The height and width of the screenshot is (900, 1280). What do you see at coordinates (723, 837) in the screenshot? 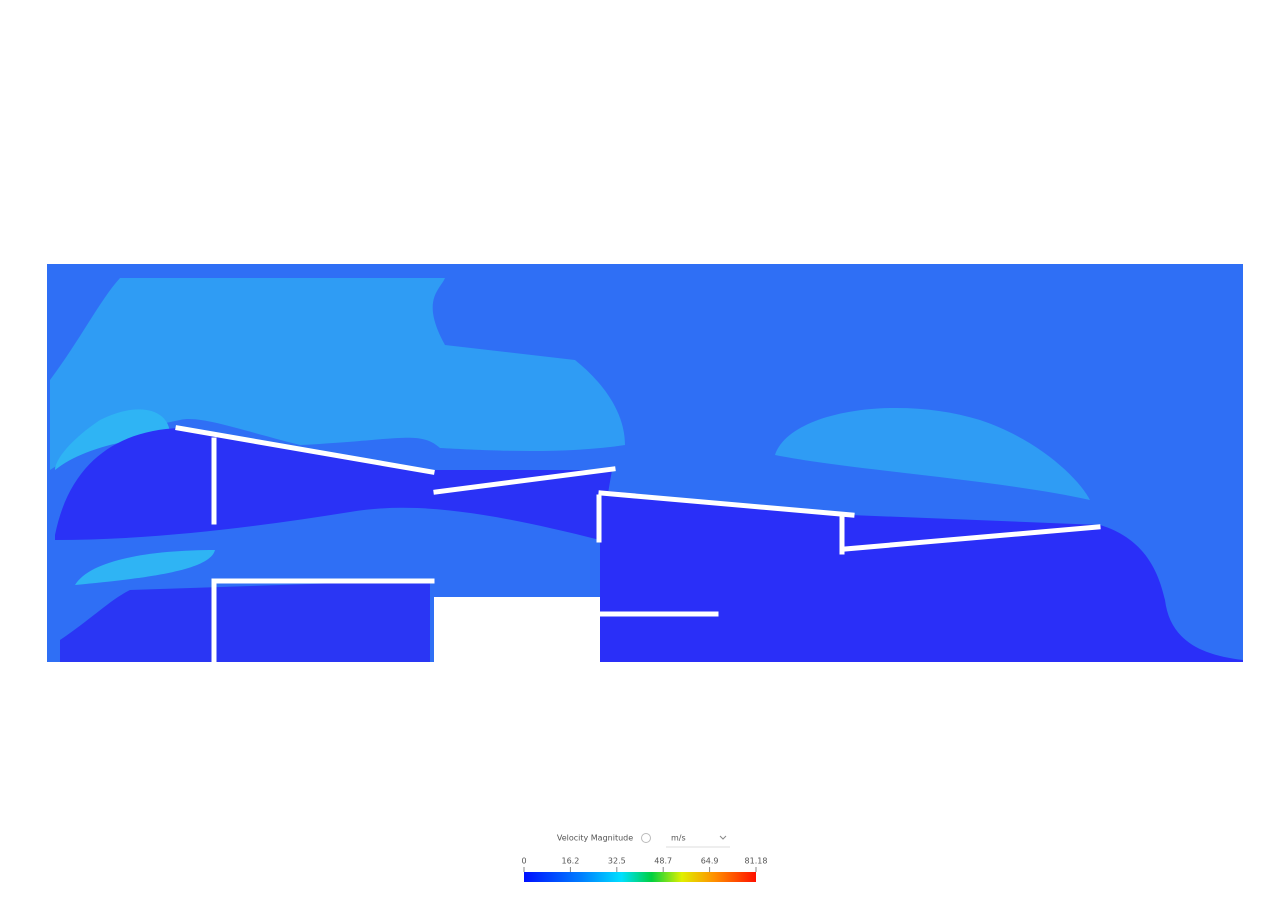
I see `dropdown-chevron` at bounding box center [723, 837].